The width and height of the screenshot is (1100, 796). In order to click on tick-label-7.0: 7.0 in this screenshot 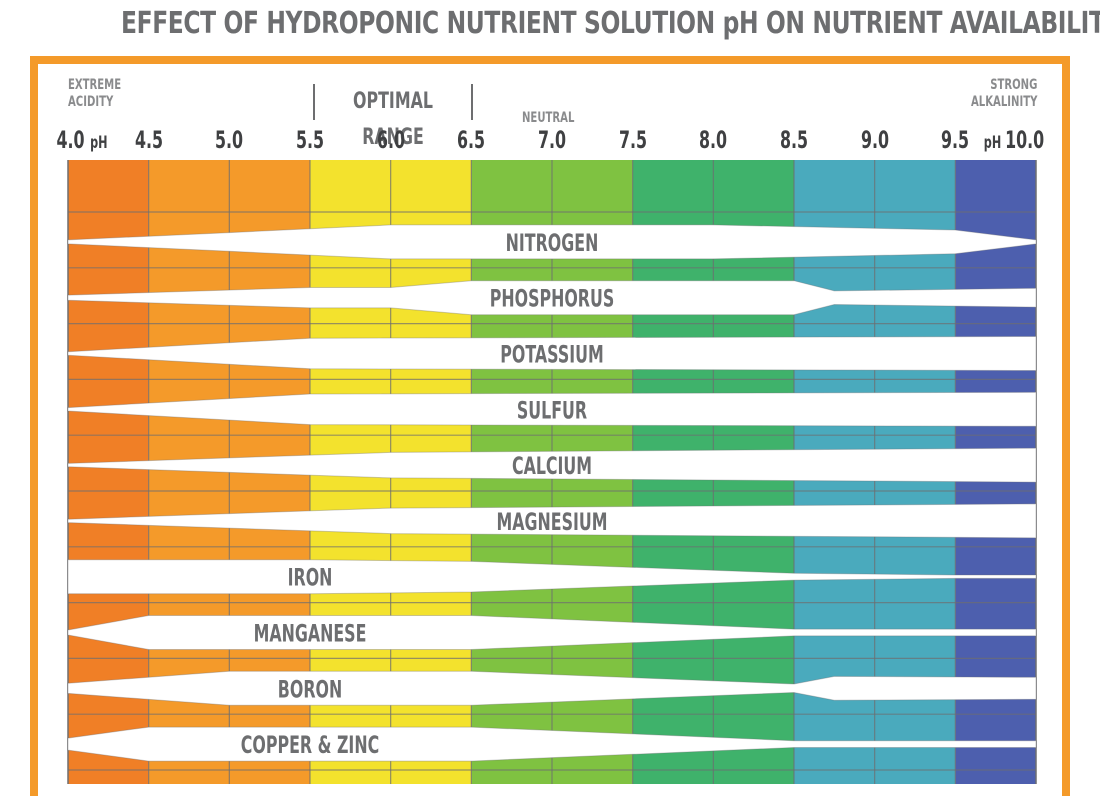, I will do `click(552, 140)`.